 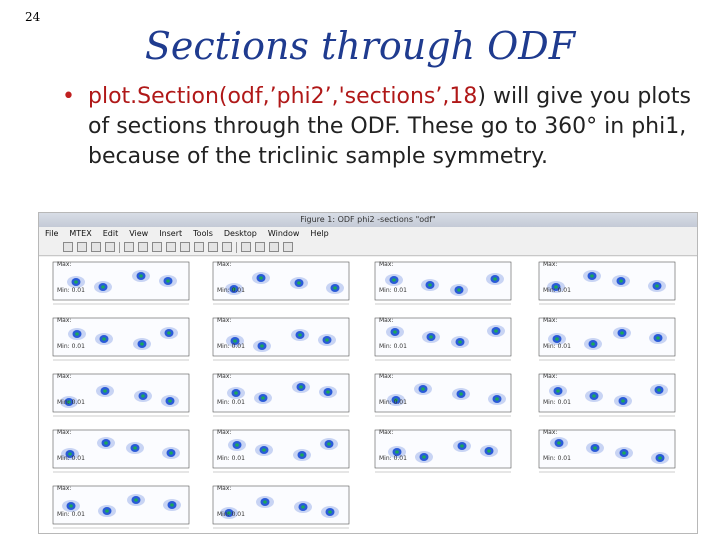 What do you see at coordinates (157, 247) in the screenshot?
I see `zoom-out-icon` at bounding box center [157, 247].